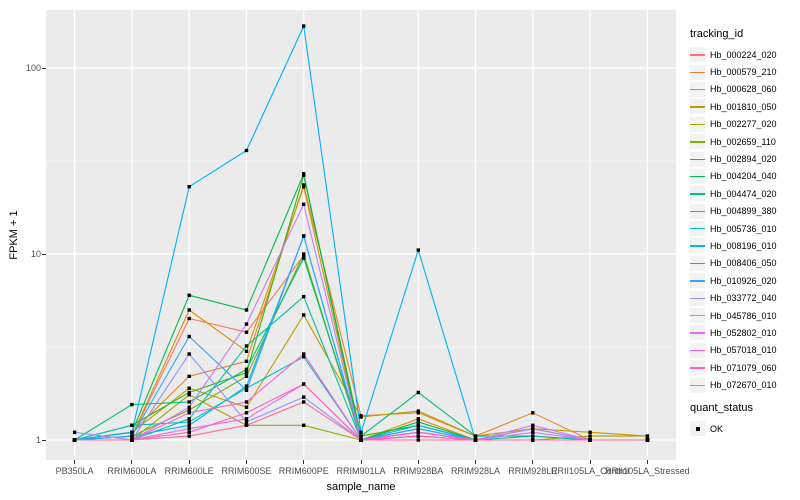 This screenshot has height=500, width=800. I want to click on legend-label: Hb_052802_010, so click(743, 332).